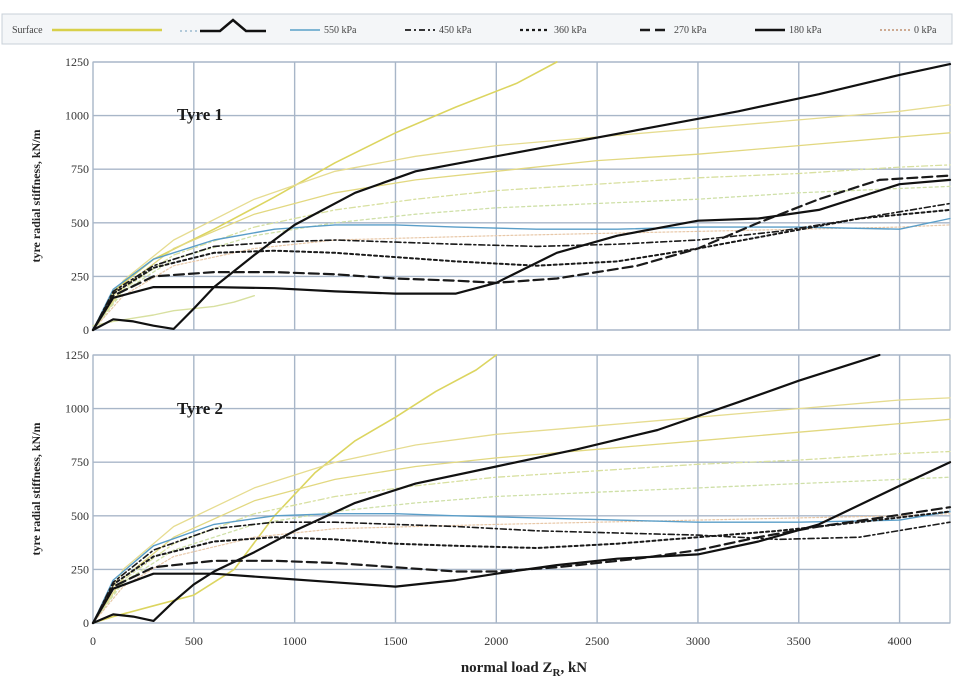 The height and width of the screenshot is (682, 954). What do you see at coordinates (340, 30) in the screenshot?
I see `legend-label: 550 kPa` at bounding box center [340, 30].